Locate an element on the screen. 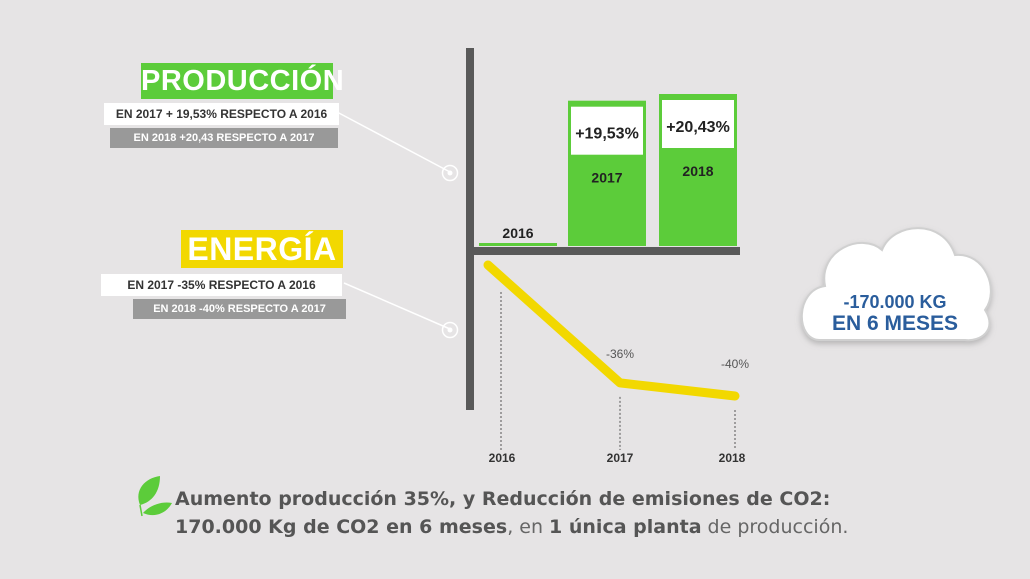 The height and width of the screenshot is (579, 1030). production-connector-dot is located at coordinates (450, 173).